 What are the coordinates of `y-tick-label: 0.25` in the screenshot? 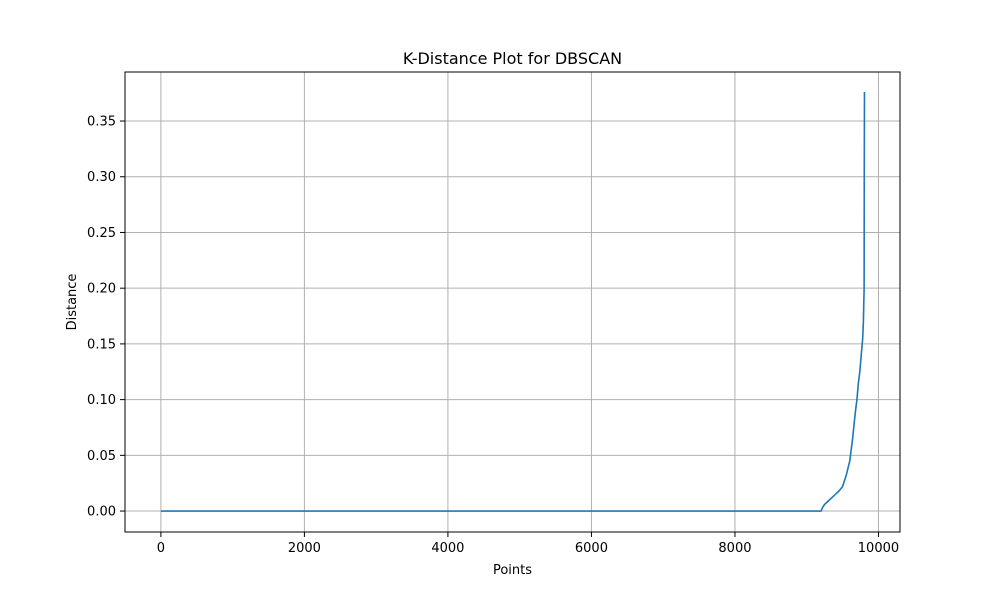 It's located at (101, 233).